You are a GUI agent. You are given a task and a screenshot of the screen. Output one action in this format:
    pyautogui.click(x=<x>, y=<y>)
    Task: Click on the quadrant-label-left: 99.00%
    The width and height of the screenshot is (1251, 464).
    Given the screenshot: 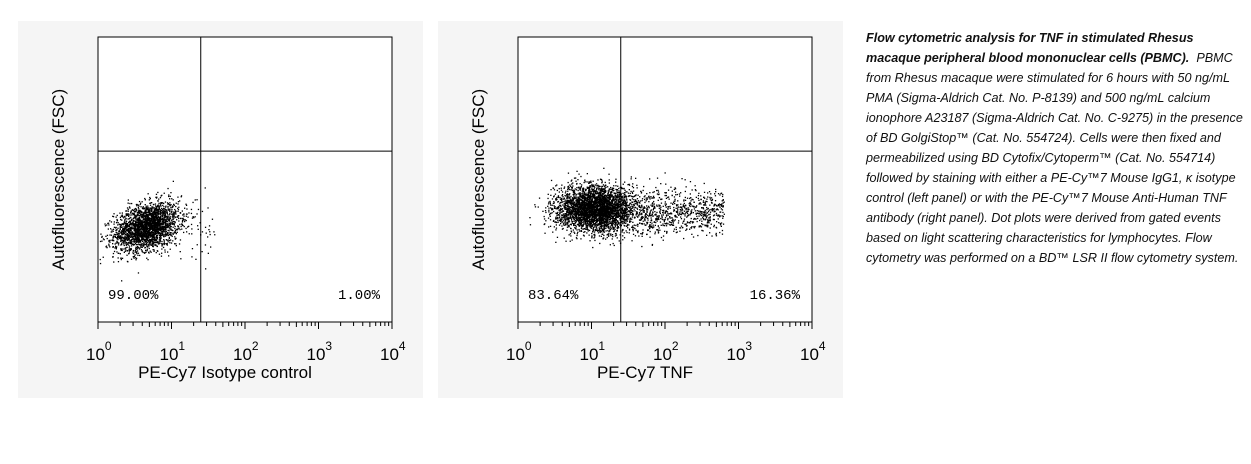 What is the action you would take?
    pyautogui.click(x=133, y=296)
    